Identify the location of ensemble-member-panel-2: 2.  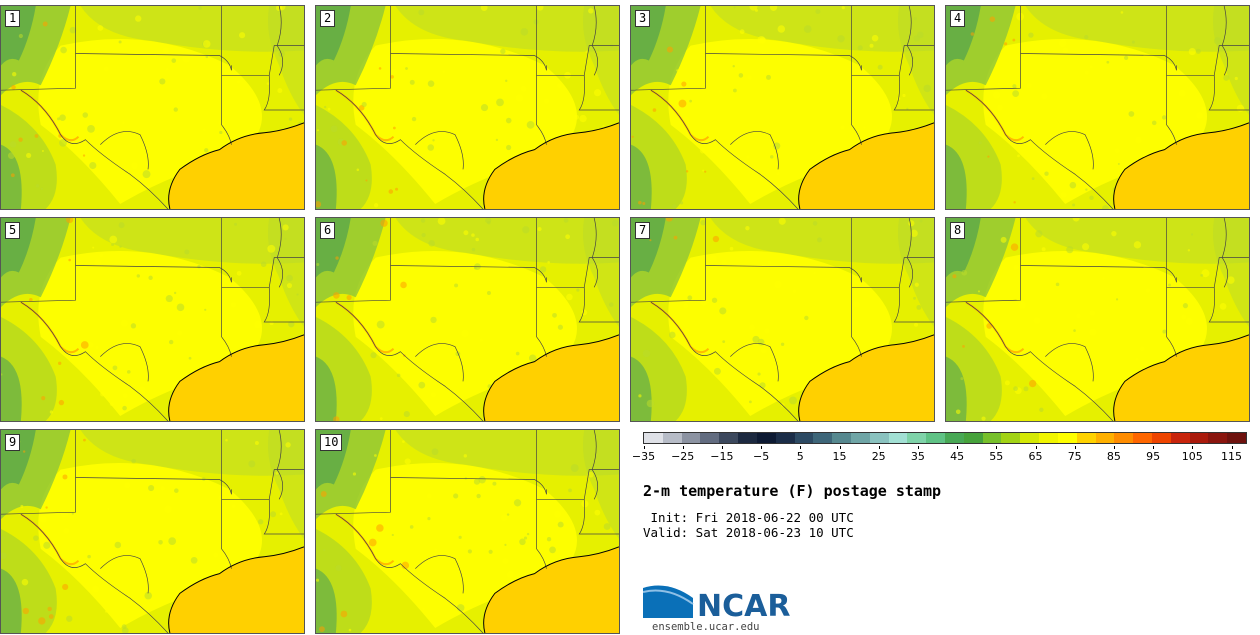
(467, 107).